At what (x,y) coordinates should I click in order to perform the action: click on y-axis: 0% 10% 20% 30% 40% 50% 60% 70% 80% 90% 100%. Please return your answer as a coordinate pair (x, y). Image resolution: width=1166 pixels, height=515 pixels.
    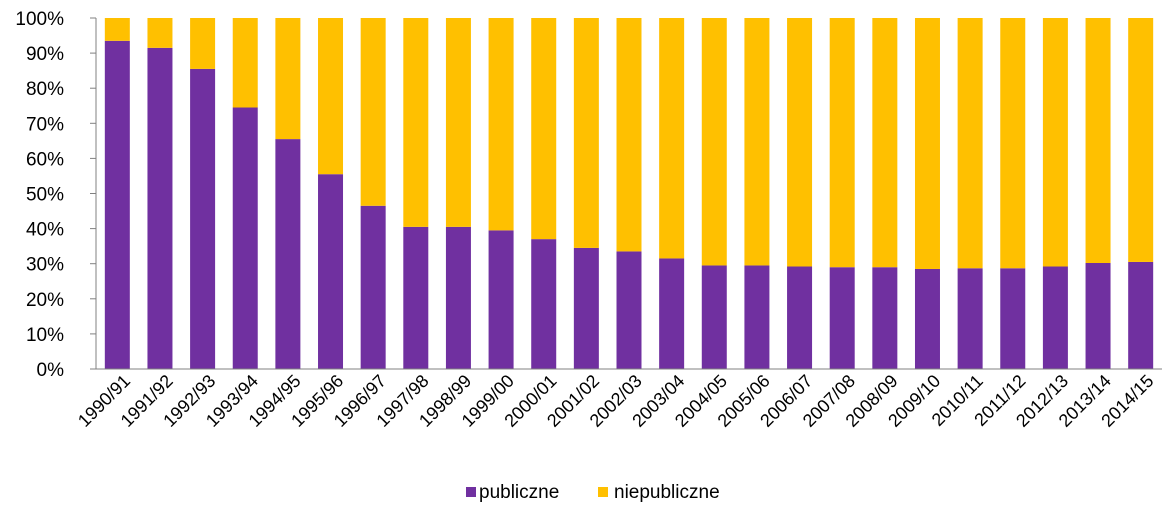
    Looking at the image, I should click on (55, 195).